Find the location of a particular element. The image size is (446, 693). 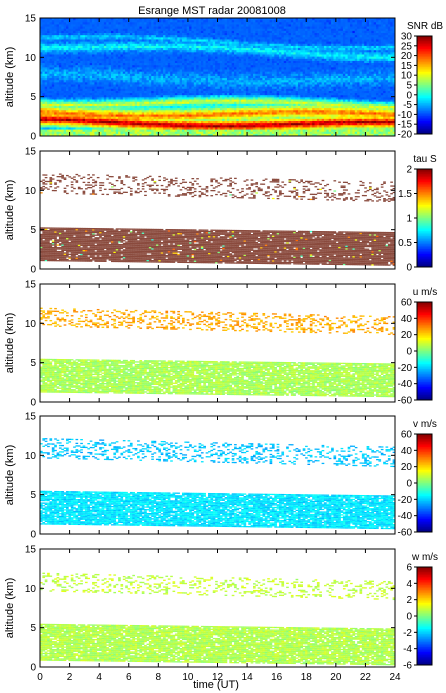

v-ytick-label: 0 is located at coordinates (33, 535).